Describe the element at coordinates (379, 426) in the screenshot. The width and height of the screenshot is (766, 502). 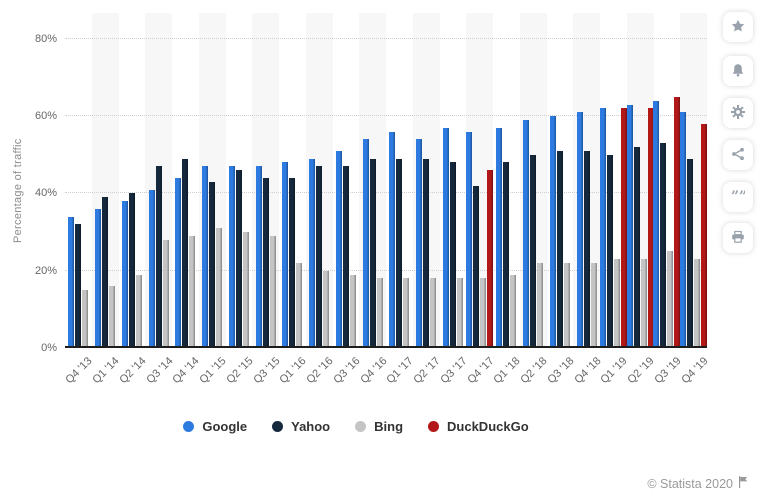
I see `legend-item-bing: Bing` at that location.